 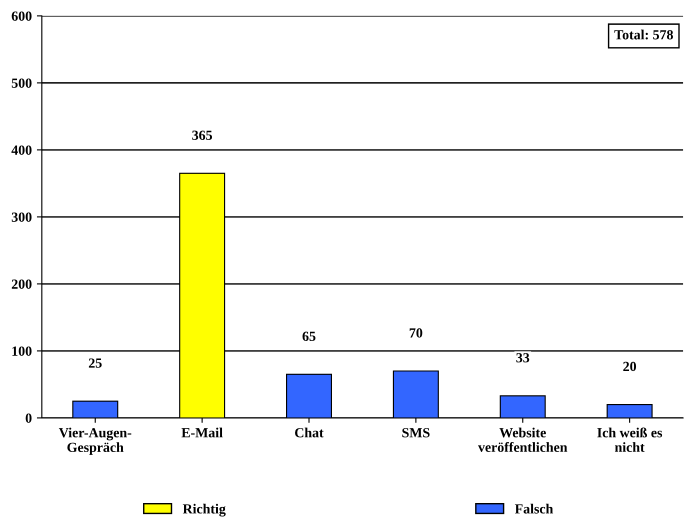 What do you see at coordinates (29, 418) in the screenshot?
I see `y-tick-label: 0` at bounding box center [29, 418].